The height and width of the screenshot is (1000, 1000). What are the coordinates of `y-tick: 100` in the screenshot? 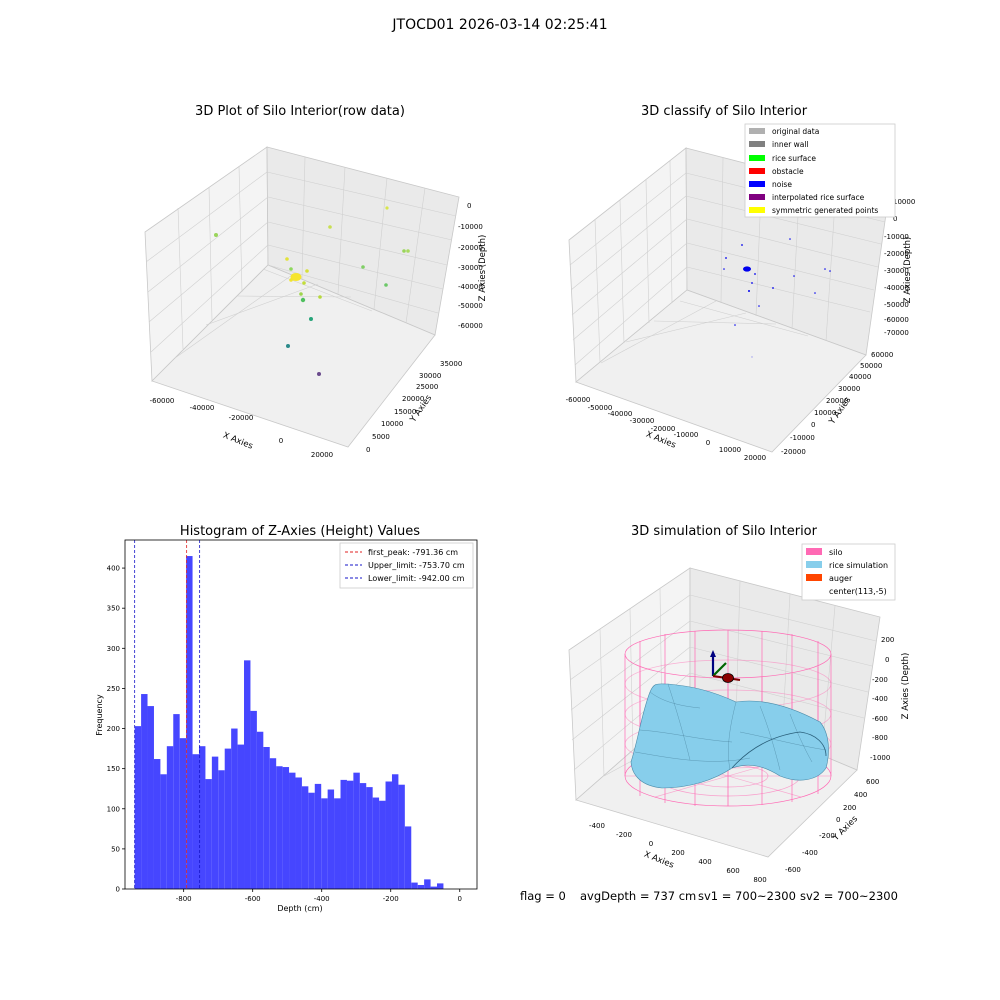 It's located at (113, 809).